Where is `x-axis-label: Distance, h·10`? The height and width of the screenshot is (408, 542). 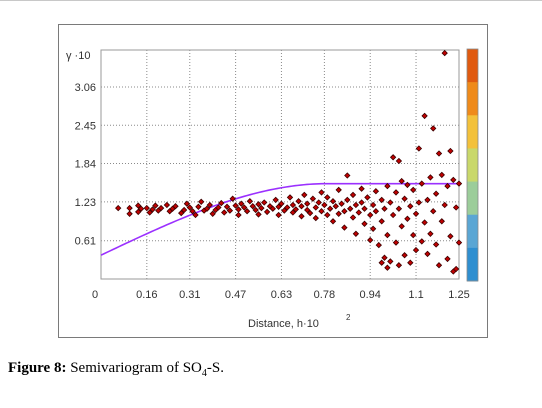
x-axis-label: Distance, h·10 is located at coordinates (283, 324).